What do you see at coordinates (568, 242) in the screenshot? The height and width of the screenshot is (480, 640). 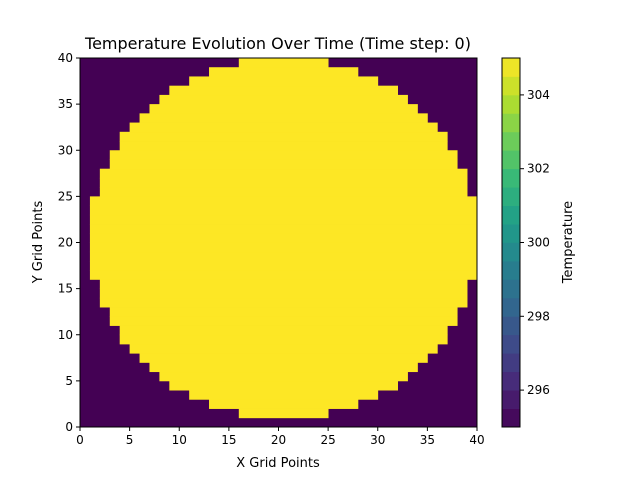 I see `colorbar-label: Temperature` at bounding box center [568, 242].